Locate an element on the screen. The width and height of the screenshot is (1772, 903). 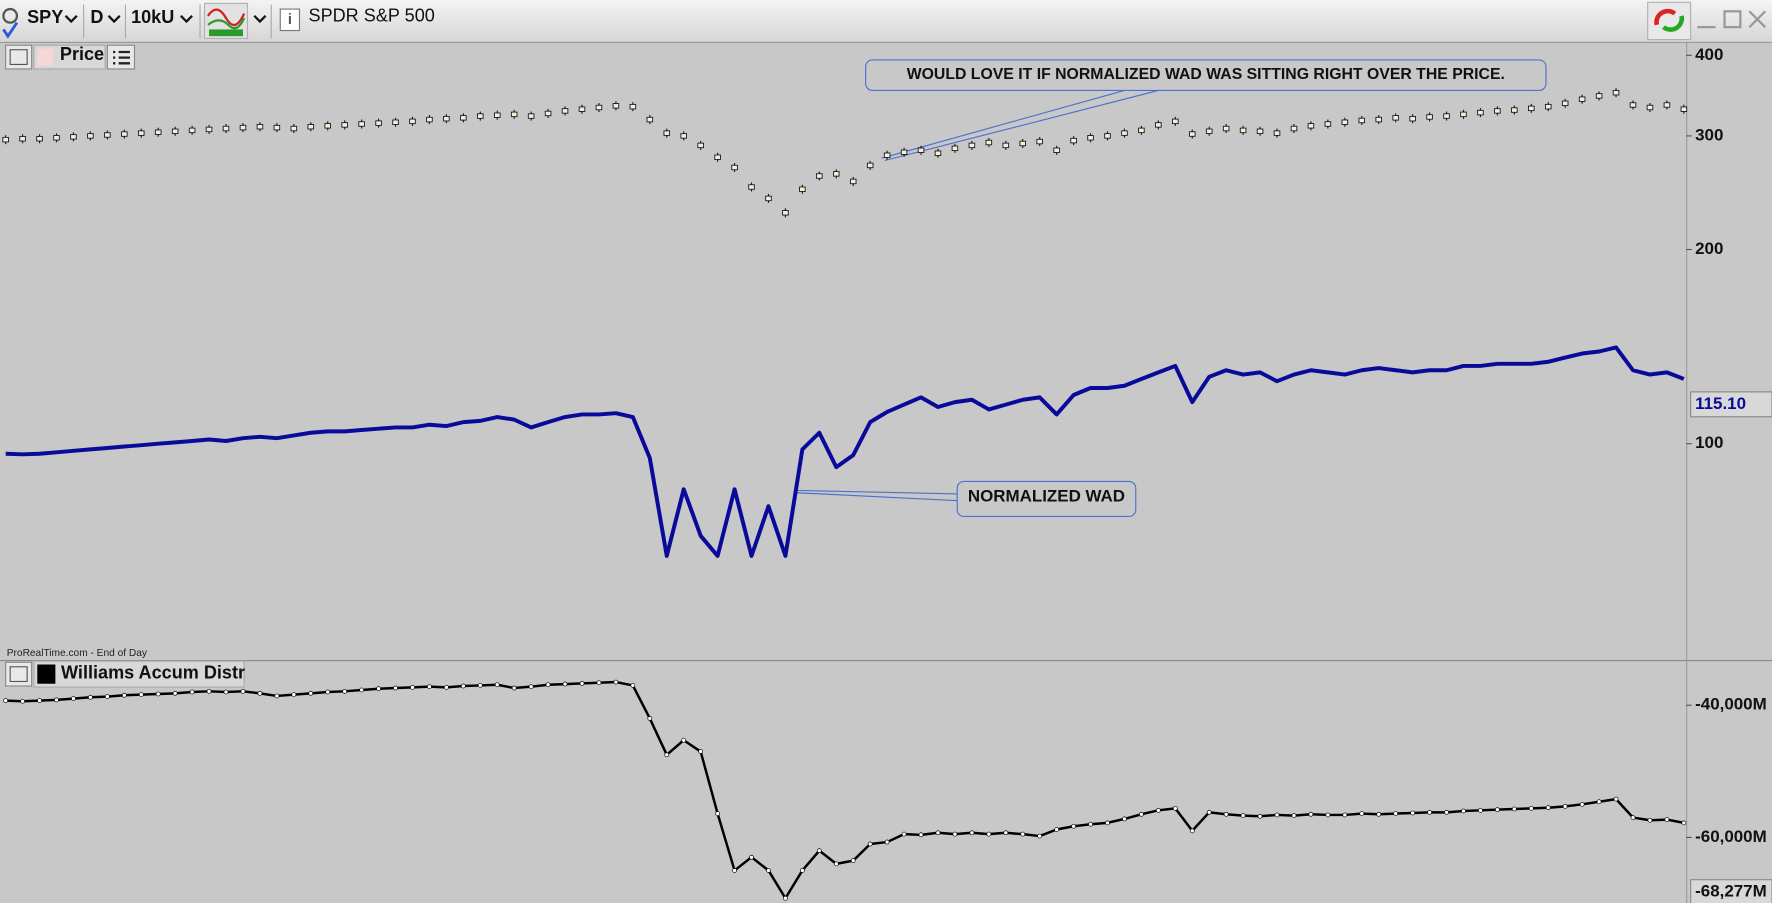
last-value-label: 115.10 is located at coordinates (1720, 403).